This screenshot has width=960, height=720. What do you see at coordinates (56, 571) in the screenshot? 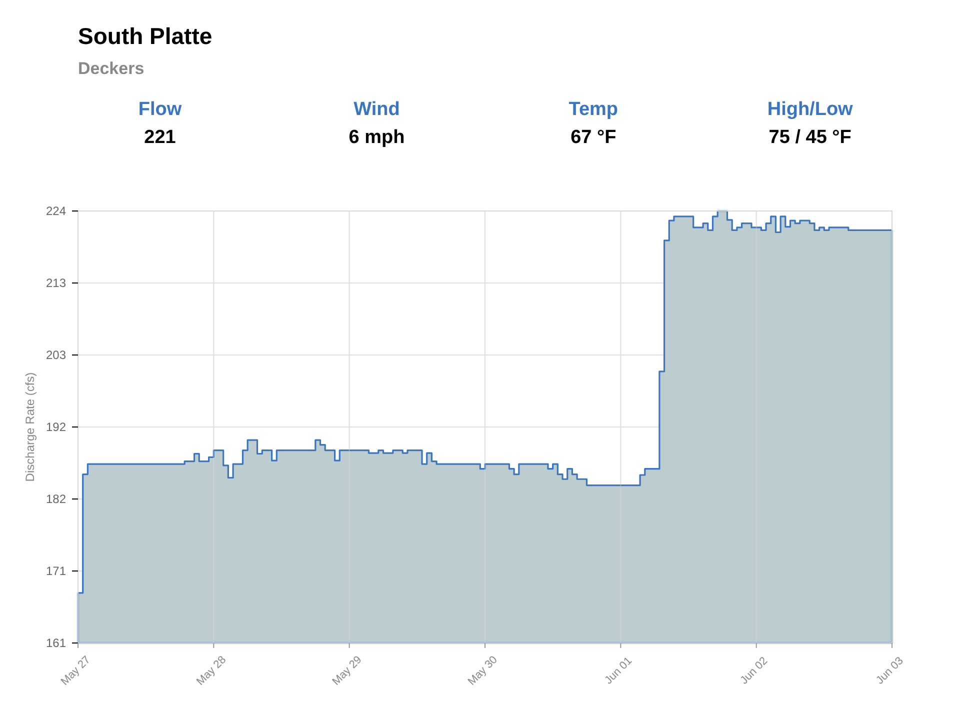
I see `y-tick-label: 171` at bounding box center [56, 571].